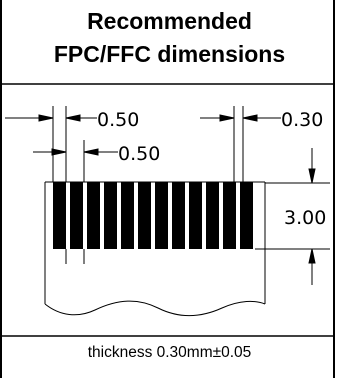  I want to click on title-line-2: FPC/FFC dimensions, so click(169, 54).